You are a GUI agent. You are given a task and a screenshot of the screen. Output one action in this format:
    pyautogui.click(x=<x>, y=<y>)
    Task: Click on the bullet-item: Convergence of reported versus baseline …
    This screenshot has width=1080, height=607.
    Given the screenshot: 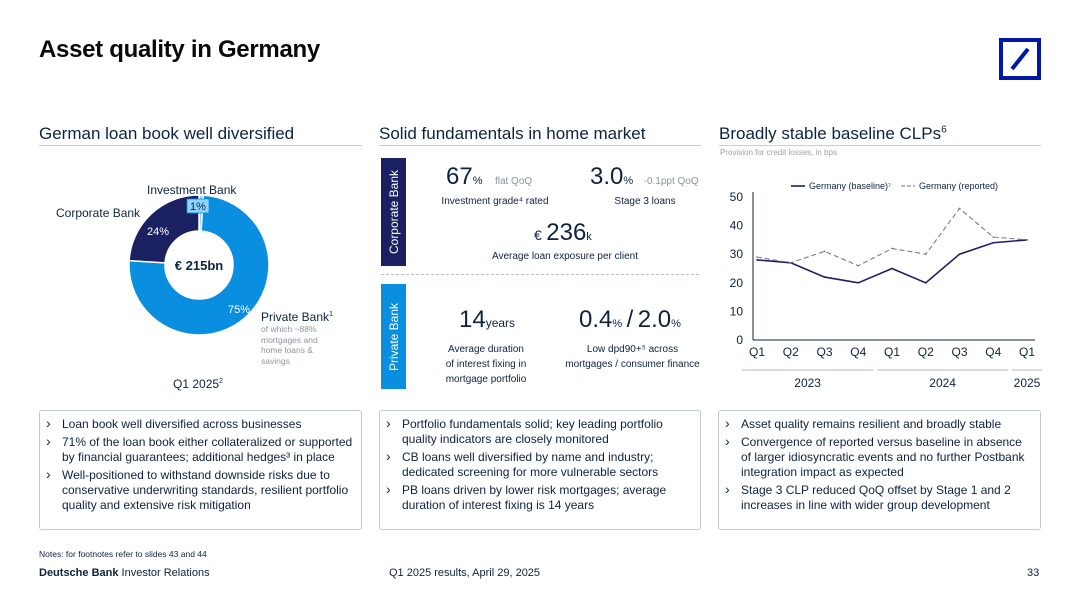 What is the action you would take?
    pyautogui.click(x=878, y=457)
    